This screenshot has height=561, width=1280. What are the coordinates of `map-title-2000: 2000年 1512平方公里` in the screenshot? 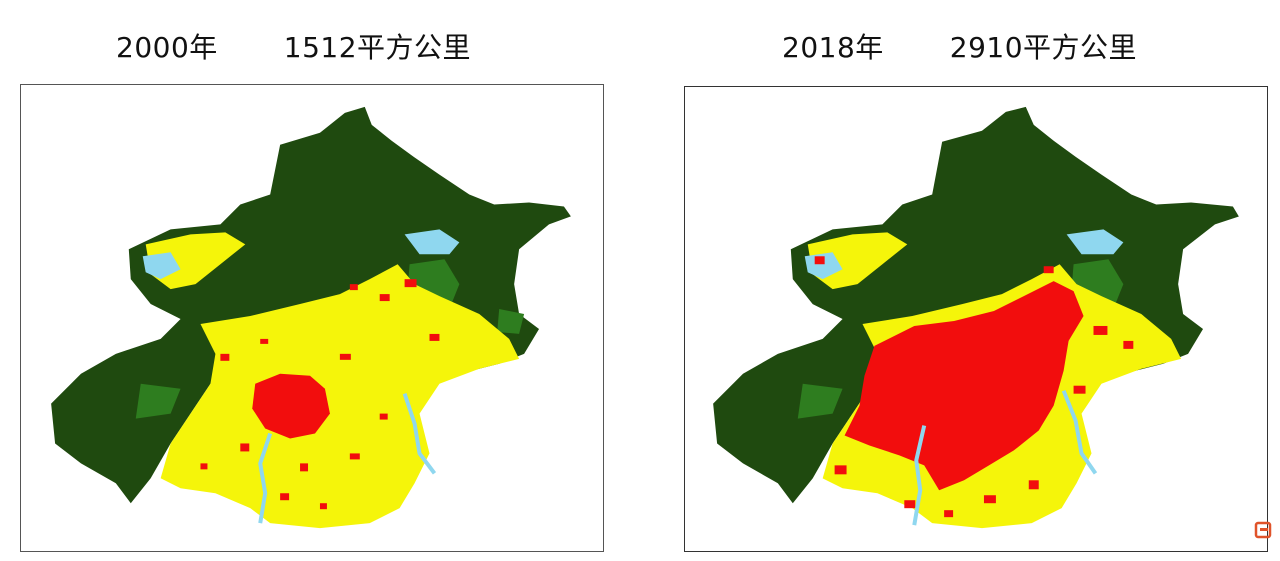 It's located at (293, 46).